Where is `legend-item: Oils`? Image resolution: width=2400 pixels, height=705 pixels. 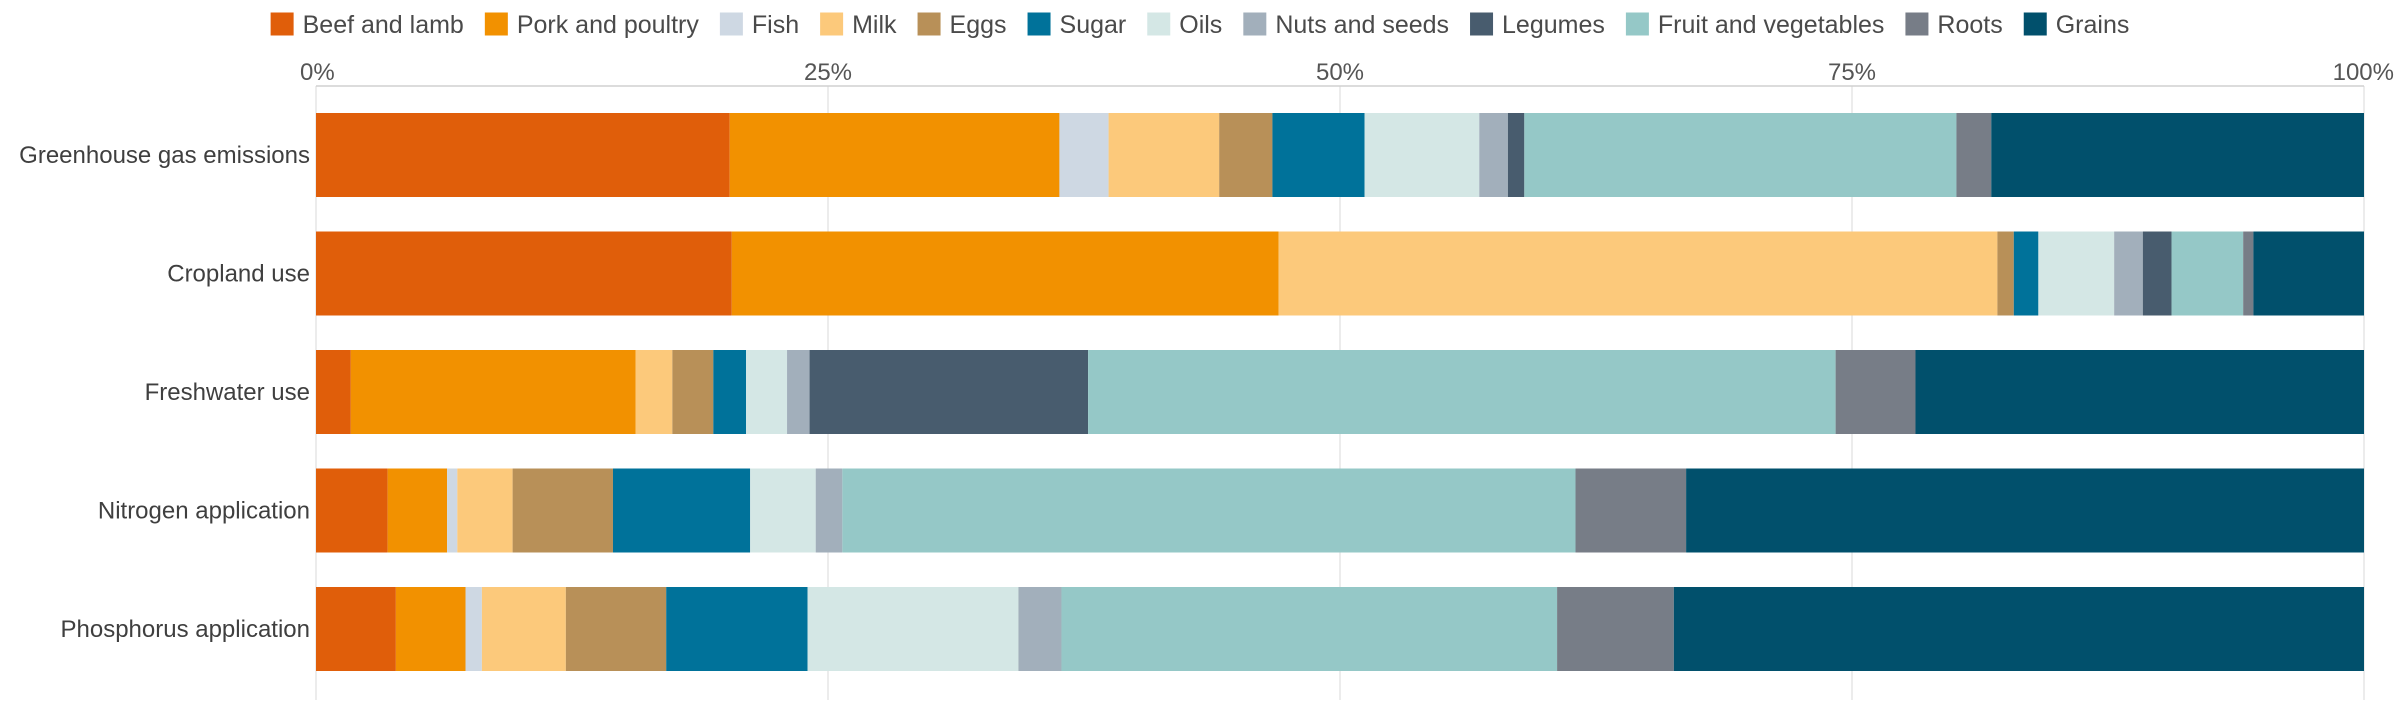 legend-item: Oils is located at coordinates (1184, 25).